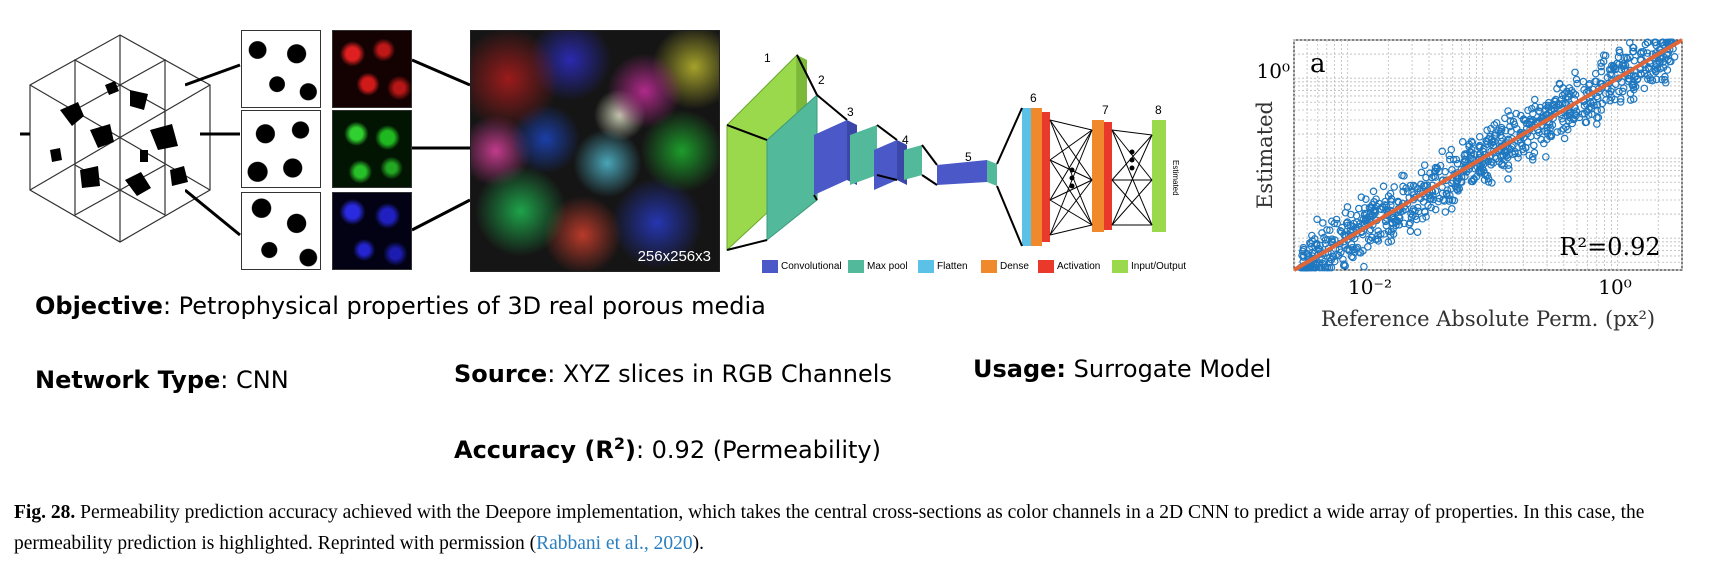  What do you see at coordinates (619, 443) in the screenshot?
I see `accuracy-superscript: 2` at bounding box center [619, 443].